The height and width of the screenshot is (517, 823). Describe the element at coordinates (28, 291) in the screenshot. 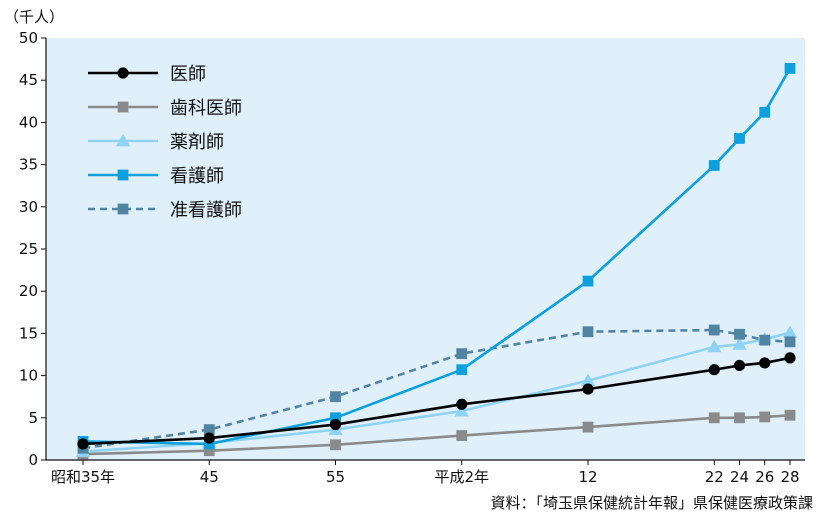

I see `y-tick-label: 20` at that location.